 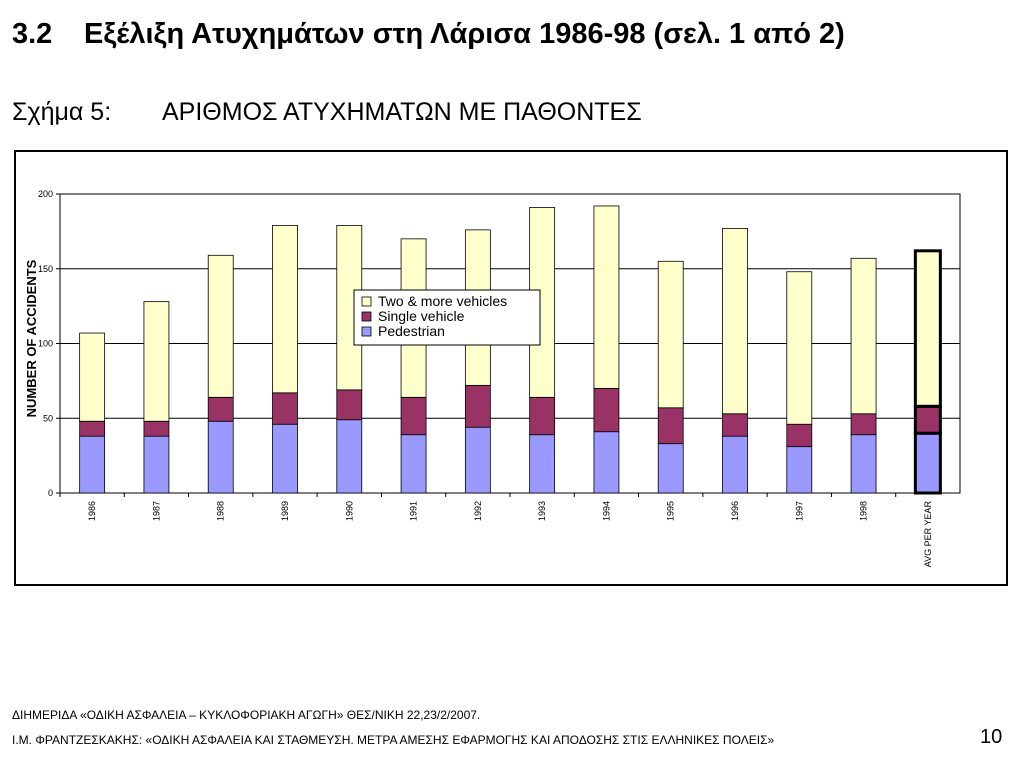 What do you see at coordinates (799, 511) in the screenshot?
I see `x-tick-label: 1997` at bounding box center [799, 511].